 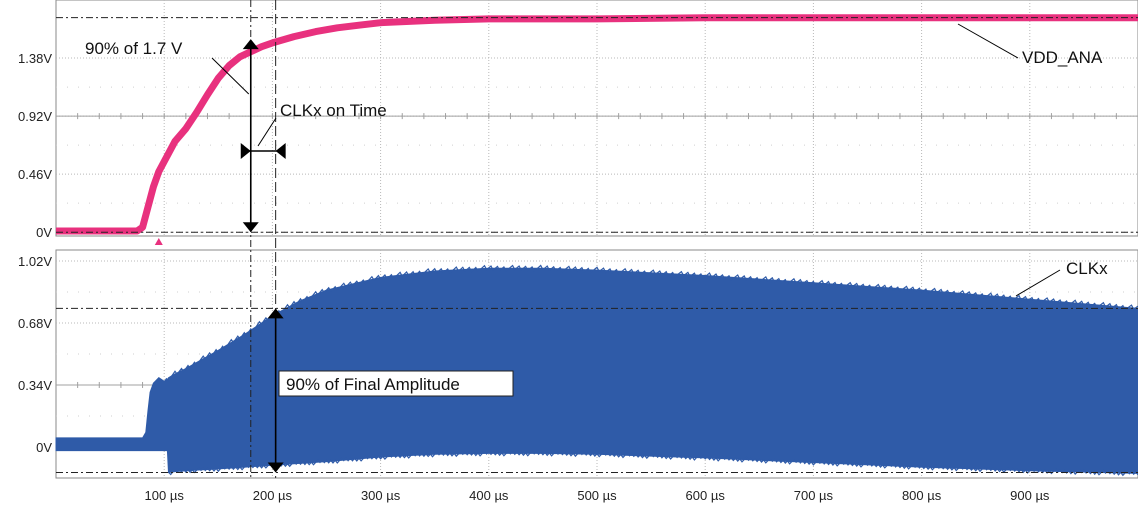 I want to click on y-tick-label: 0.34V, so click(x=35, y=385).